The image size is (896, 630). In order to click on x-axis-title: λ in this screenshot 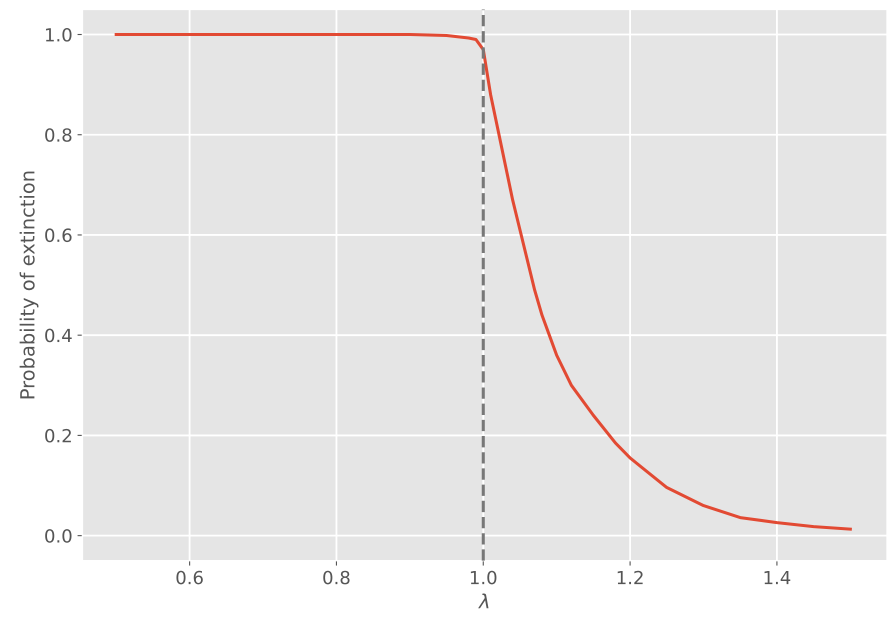, I will do `click(483, 600)`.